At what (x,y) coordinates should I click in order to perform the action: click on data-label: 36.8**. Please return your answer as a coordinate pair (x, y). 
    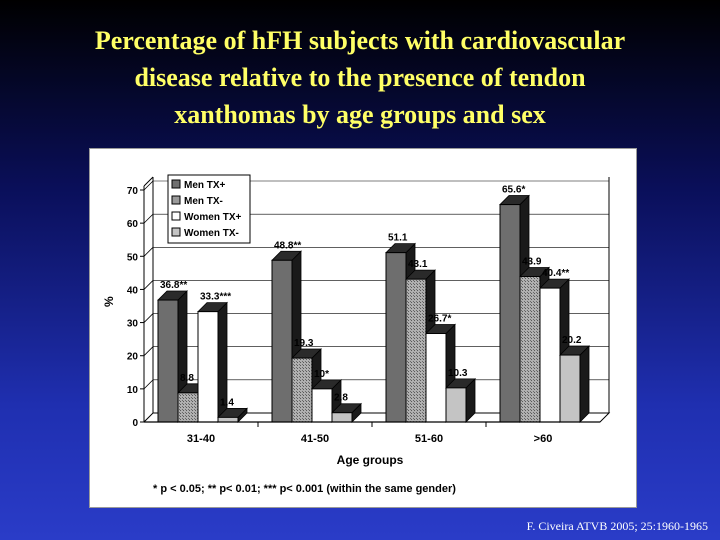
    Looking at the image, I should click on (173, 285).